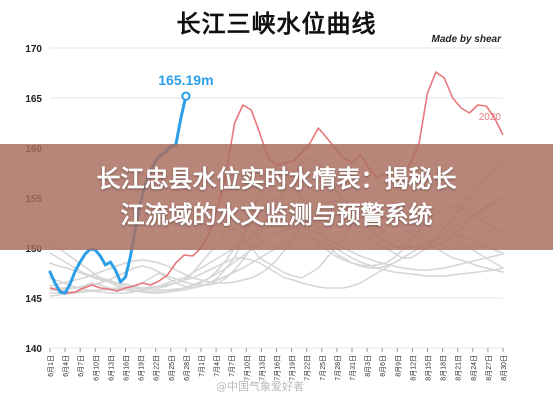  I want to click on x-tick-label: 7月1日, so click(202, 366).